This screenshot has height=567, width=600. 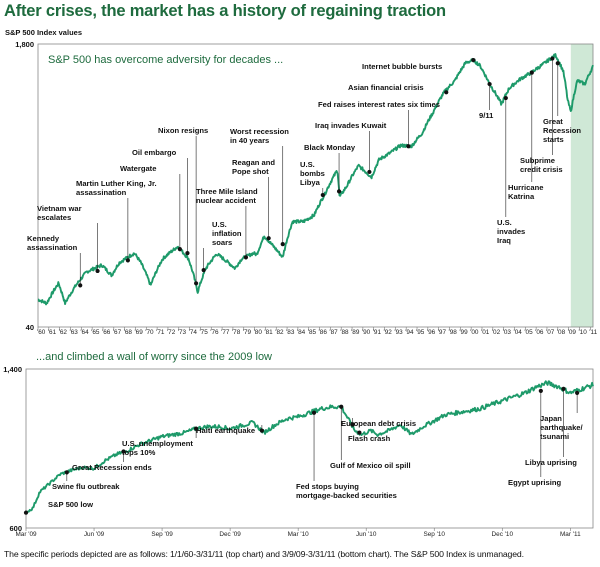 I want to click on annotation: Reagan and Pope shot, so click(x=253, y=199).